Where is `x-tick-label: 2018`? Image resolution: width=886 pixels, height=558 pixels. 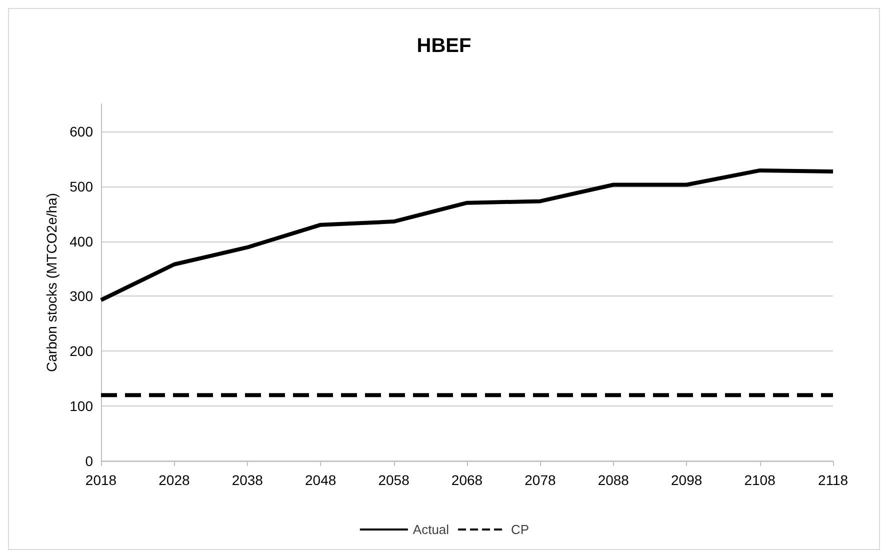 x-tick-label: 2018 is located at coordinates (101, 480).